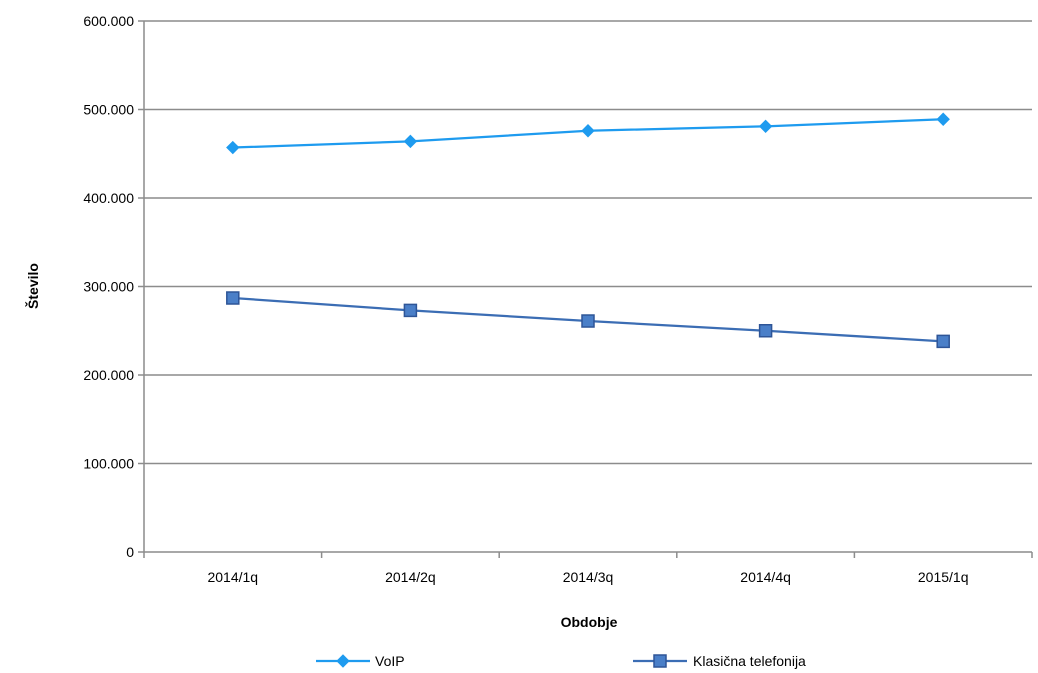 The height and width of the screenshot is (673, 1038). What do you see at coordinates (108, 21) in the screenshot?
I see `y-tick-label: 600.000` at bounding box center [108, 21].